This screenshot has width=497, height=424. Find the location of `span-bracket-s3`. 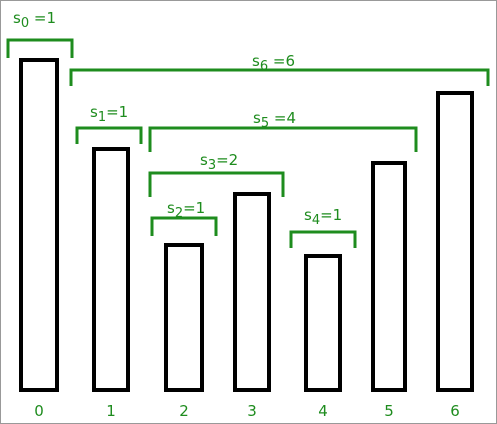

span-bracket-s3 is located at coordinates (216, 184).